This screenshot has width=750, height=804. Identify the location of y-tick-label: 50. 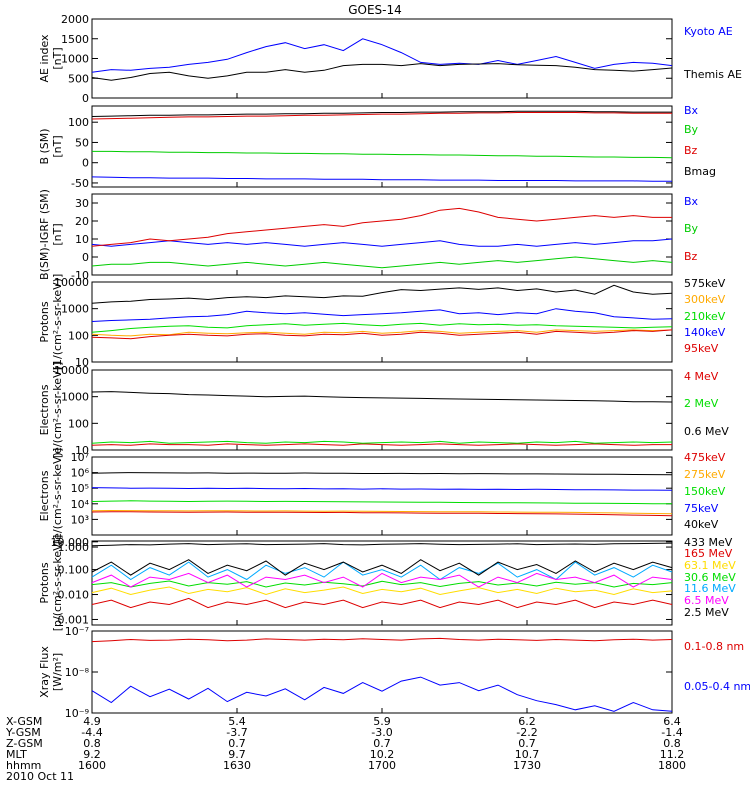
(82, 142).